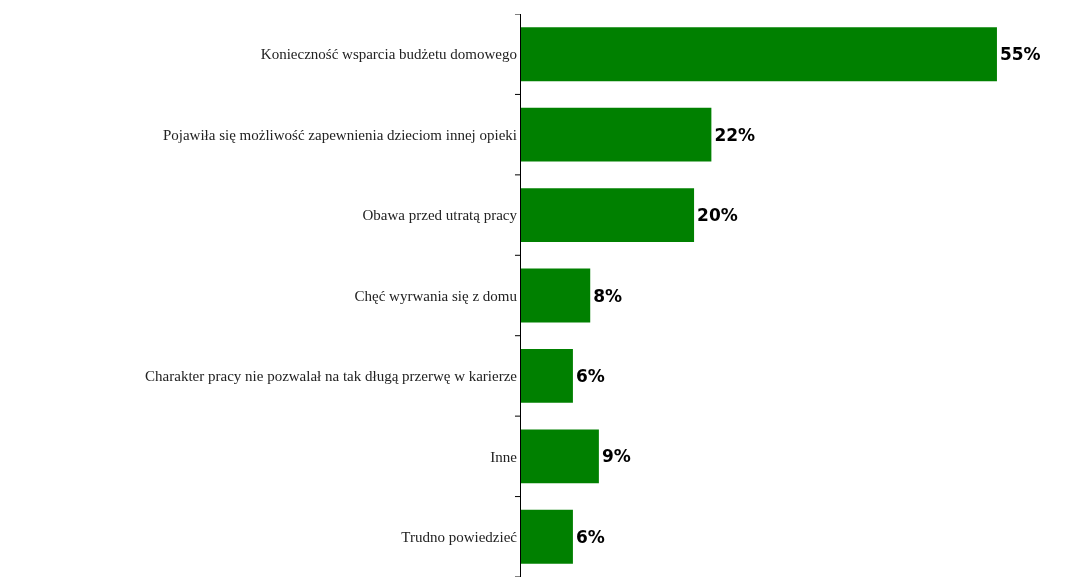 The width and height of the screenshot is (1070, 581). Describe the element at coordinates (504, 456) in the screenshot. I see `y-tick-label: Inne` at that location.